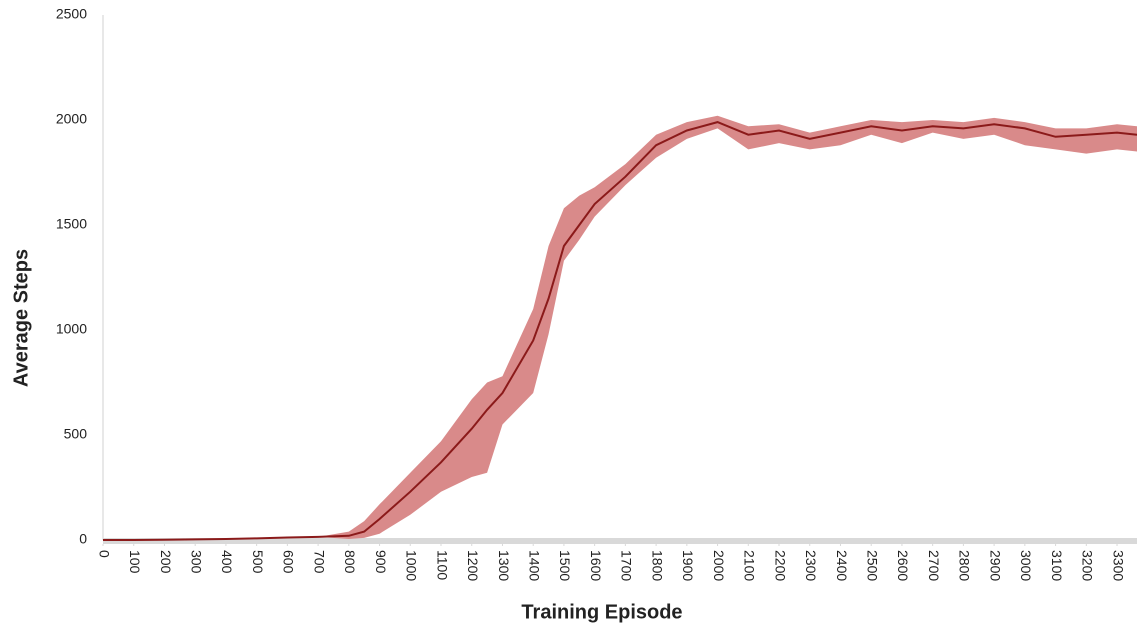  What do you see at coordinates (83, 539) in the screenshot?
I see `y-tick-label: 0` at bounding box center [83, 539].